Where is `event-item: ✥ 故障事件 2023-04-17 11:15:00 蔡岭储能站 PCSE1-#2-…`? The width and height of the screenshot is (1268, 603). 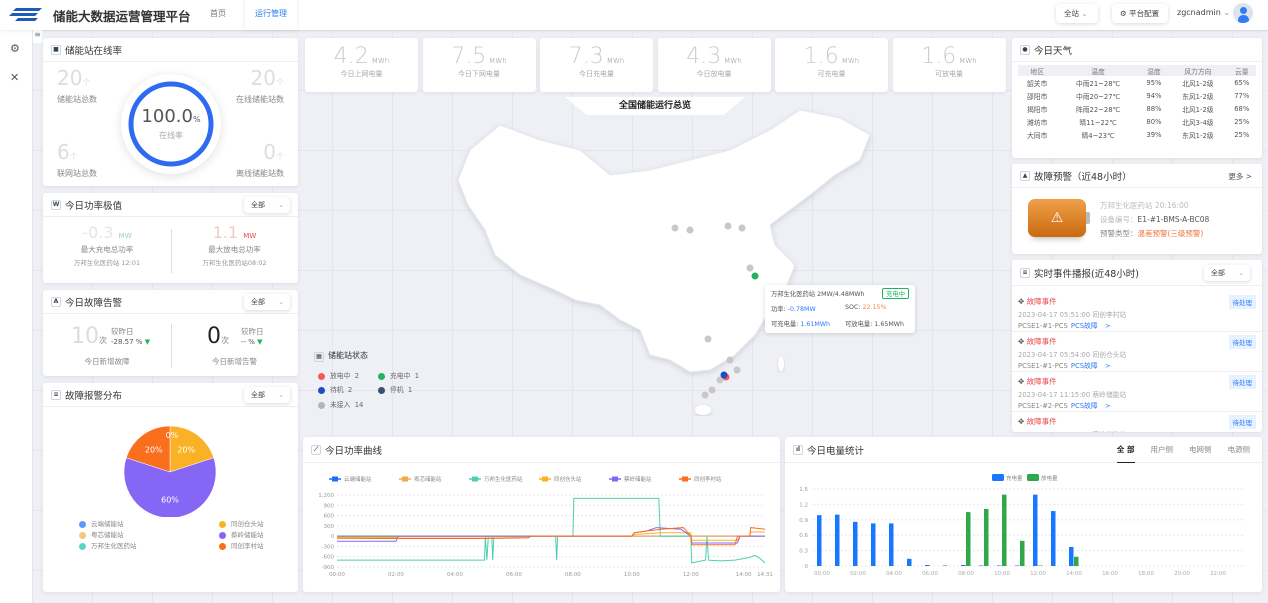 event-item: ✥ 故障事件 2023-04-17 11:15:00 蔡岭储能站 PCSE1-#2-… is located at coordinates (1137, 392).